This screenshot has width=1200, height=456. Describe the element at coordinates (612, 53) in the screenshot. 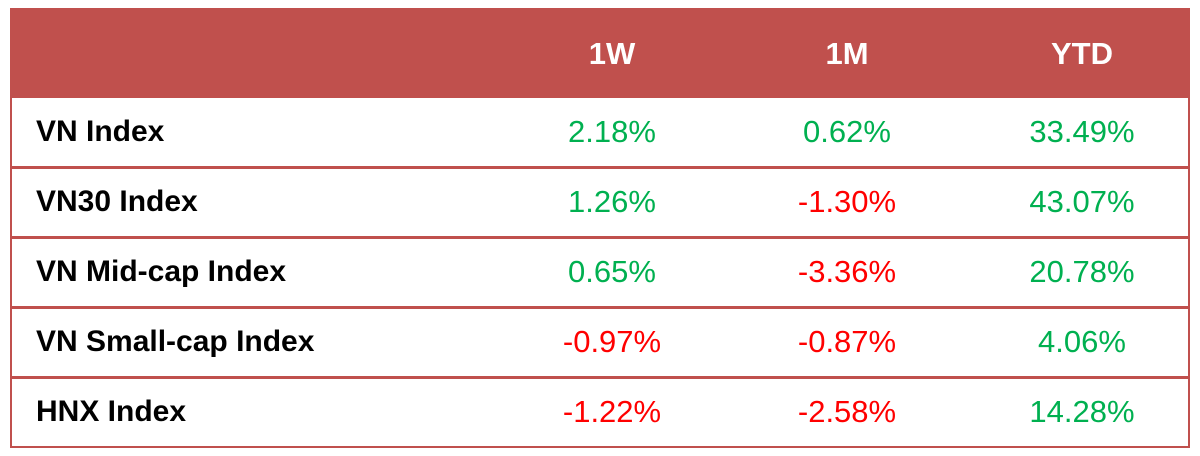

I see `column-header-1w: 1W` at that location.